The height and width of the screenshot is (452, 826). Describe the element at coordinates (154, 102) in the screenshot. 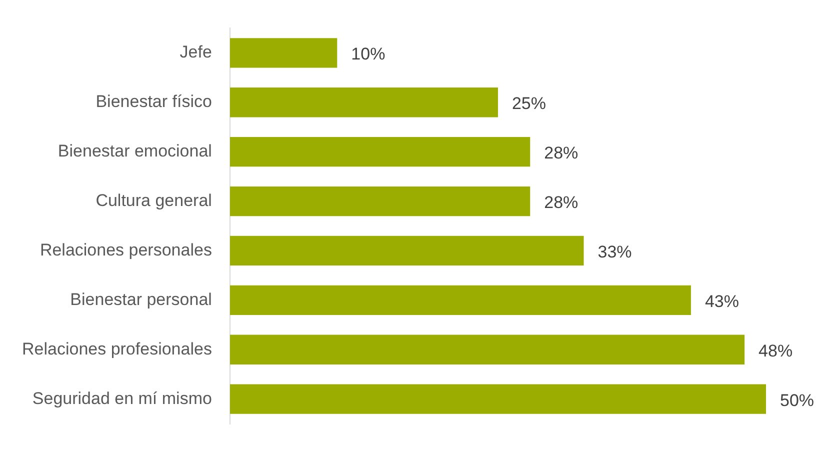

I see `y-tick-label: Bienestar físico` at that location.